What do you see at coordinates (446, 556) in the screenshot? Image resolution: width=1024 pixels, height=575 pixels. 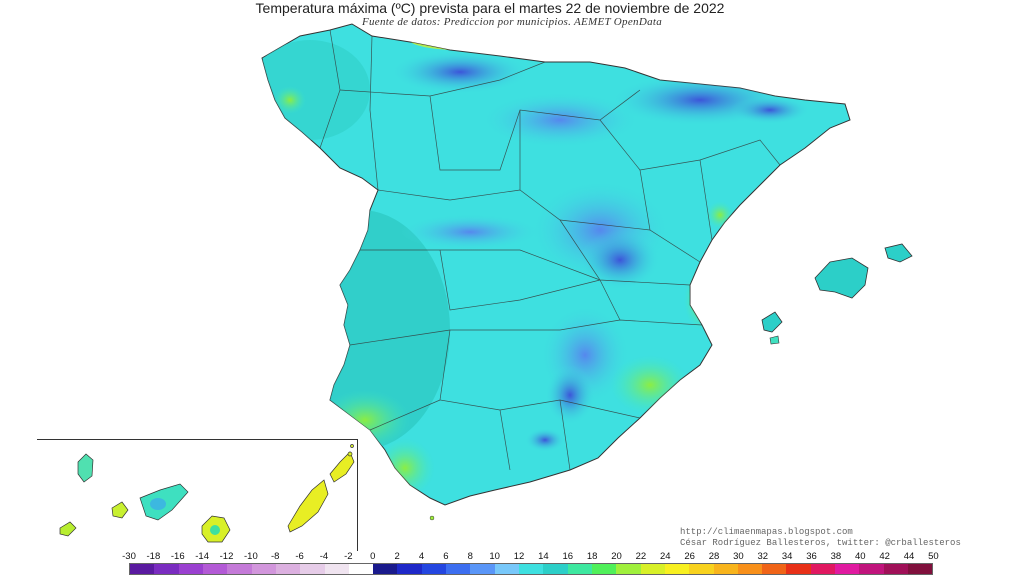 I see `legend-tick-label: 6` at bounding box center [446, 556].